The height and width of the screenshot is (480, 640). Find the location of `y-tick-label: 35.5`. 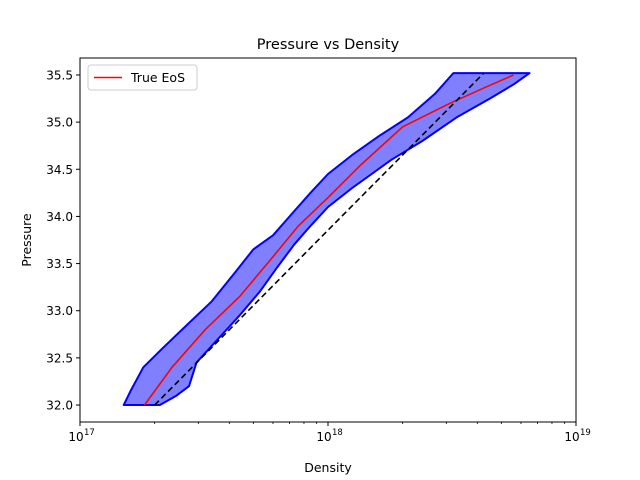

y-tick-label: 35.5 is located at coordinates (59, 75).